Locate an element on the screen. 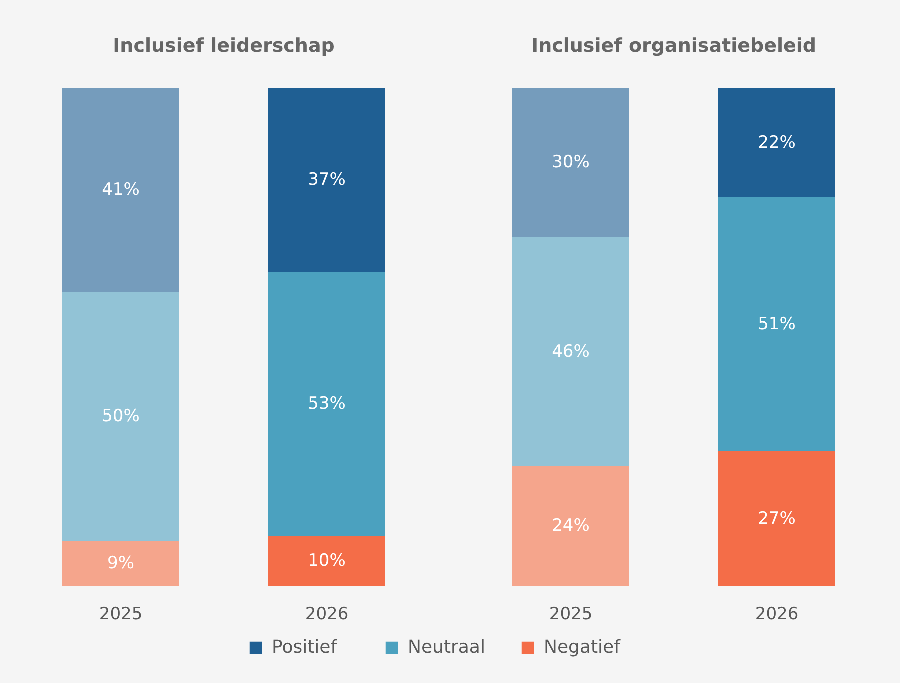 This screenshot has height=683, width=900. legend-label: Positief is located at coordinates (305, 647).